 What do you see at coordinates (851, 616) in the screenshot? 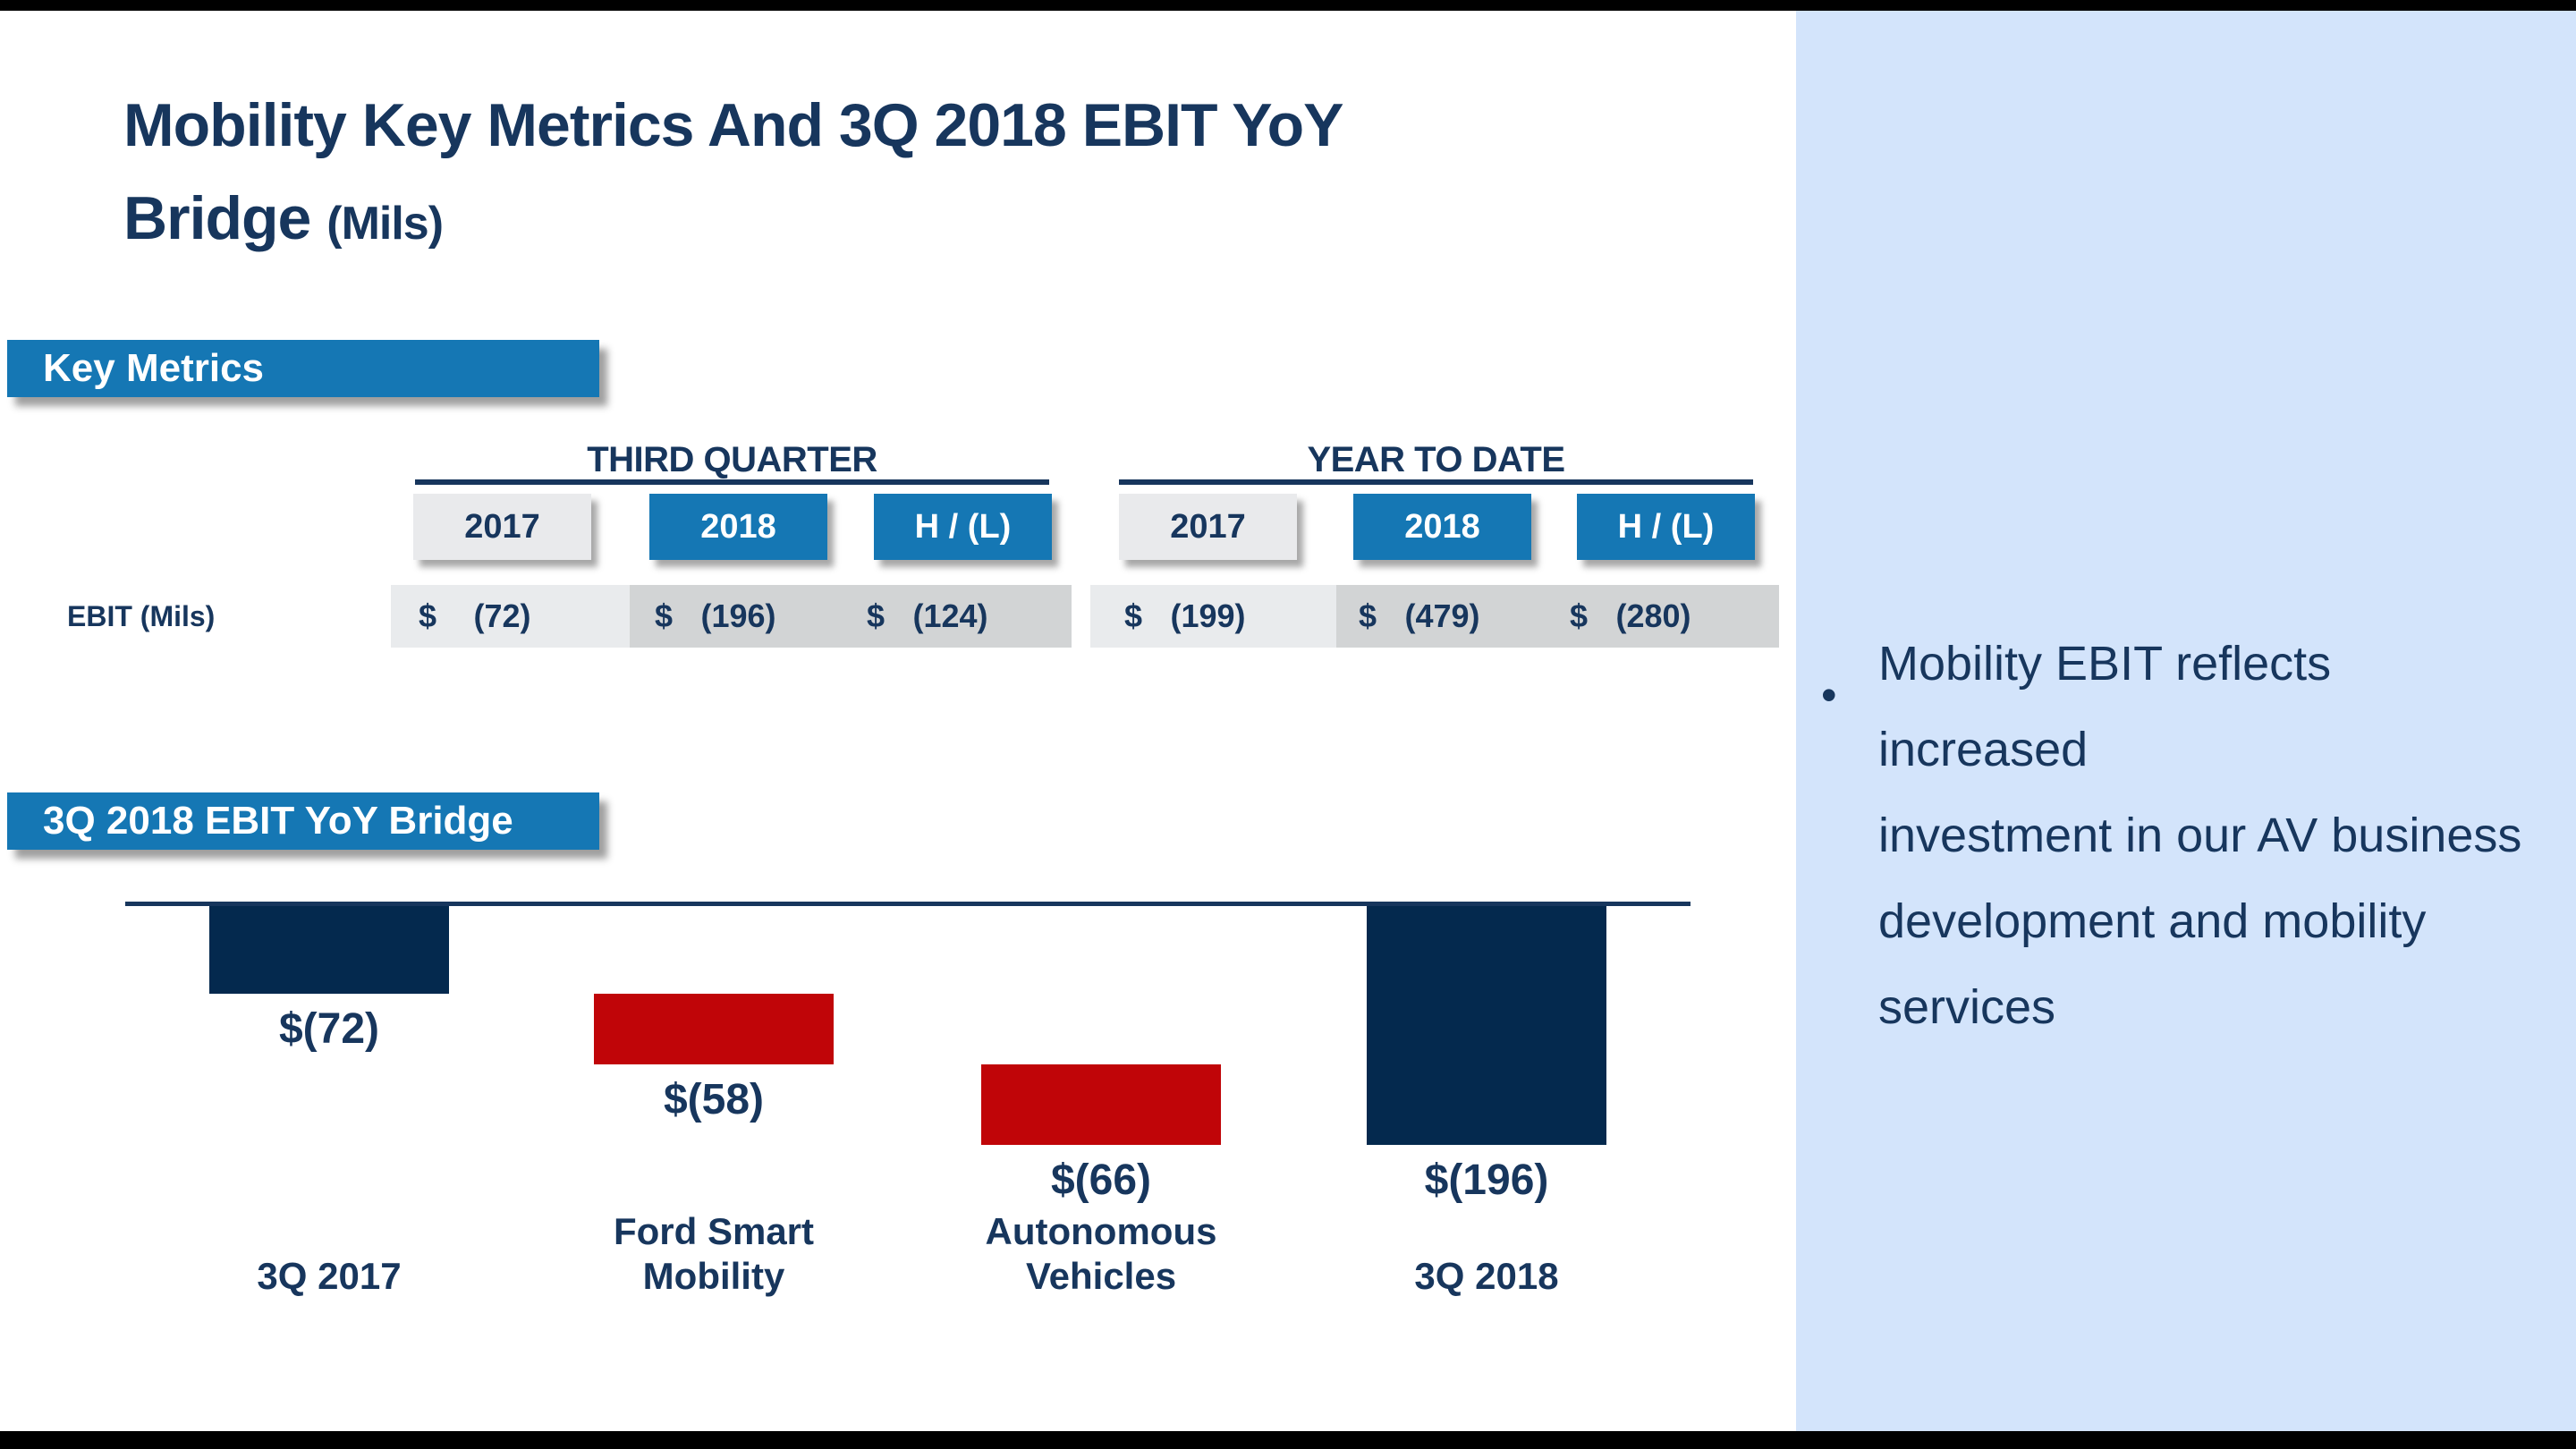
I see `value-strip-tq-2018-hl` at bounding box center [851, 616].